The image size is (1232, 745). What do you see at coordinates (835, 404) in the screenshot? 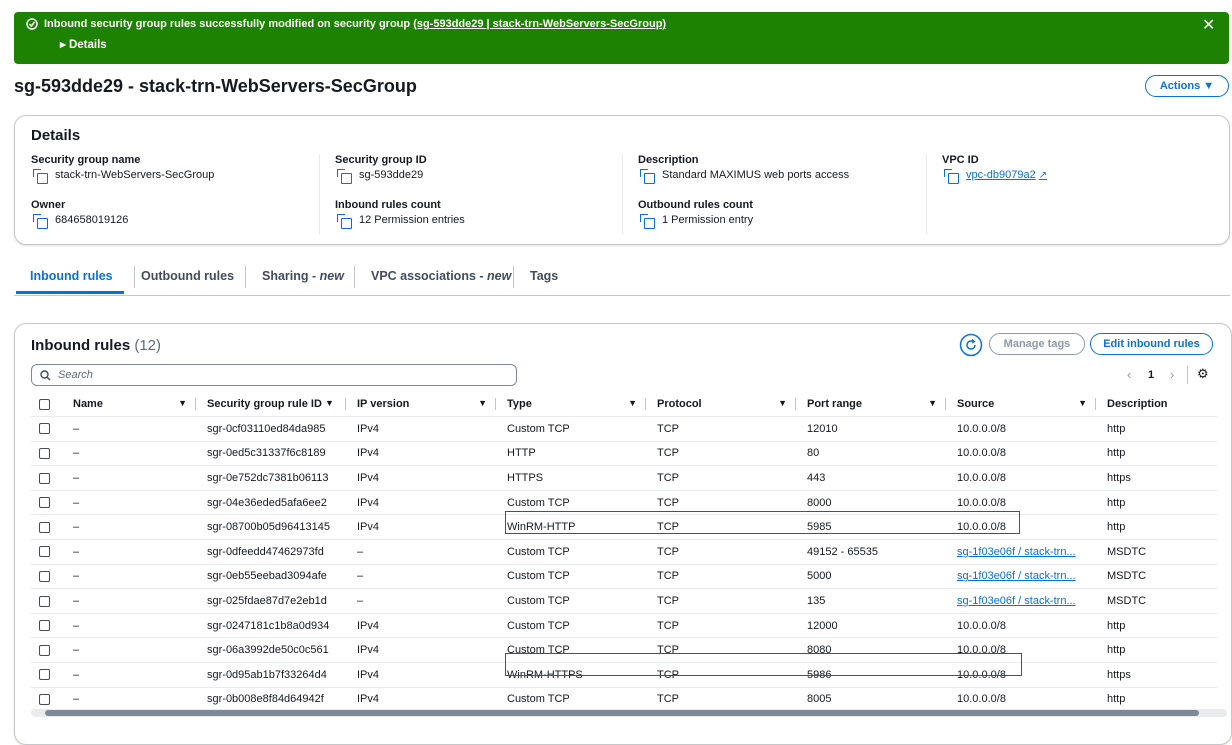
I see `column-title: Port range` at bounding box center [835, 404].